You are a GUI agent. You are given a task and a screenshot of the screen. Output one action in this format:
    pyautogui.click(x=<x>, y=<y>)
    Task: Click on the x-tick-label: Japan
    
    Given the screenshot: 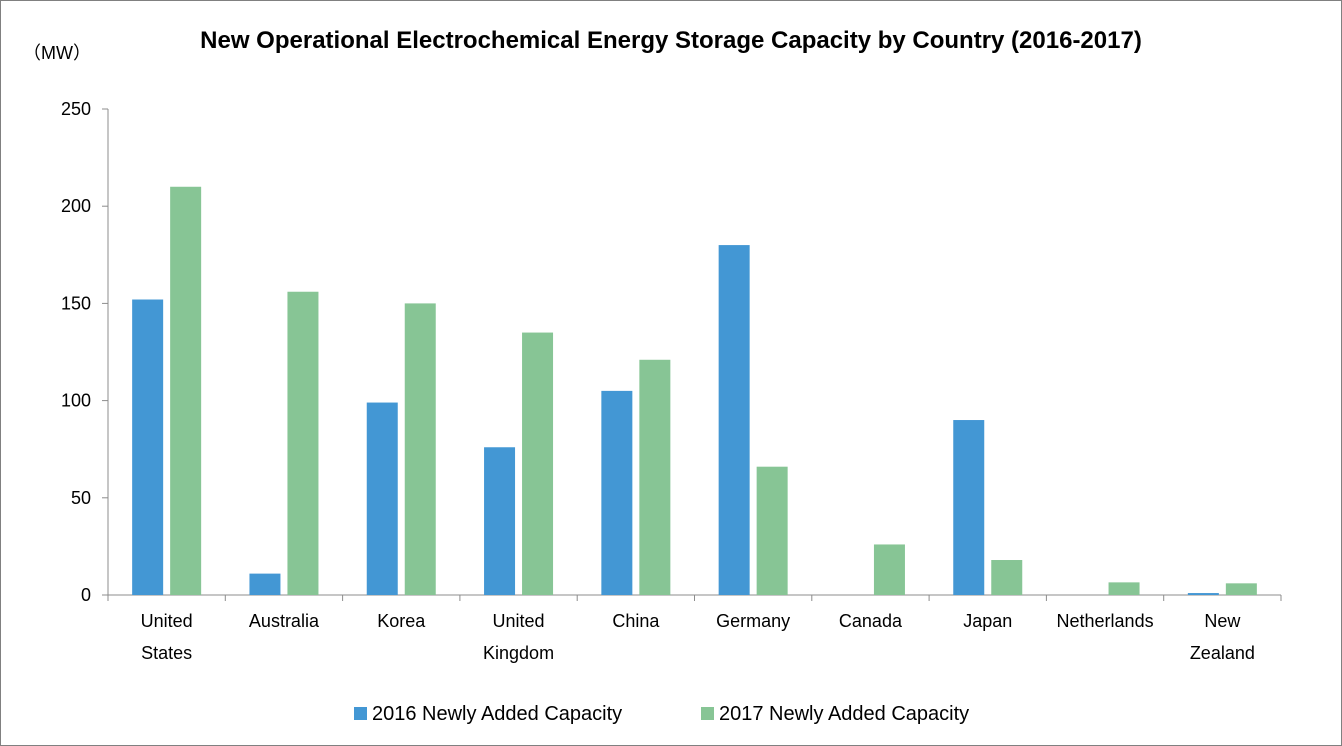 What is the action you would take?
    pyautogui.click(x=987, y=621)
    